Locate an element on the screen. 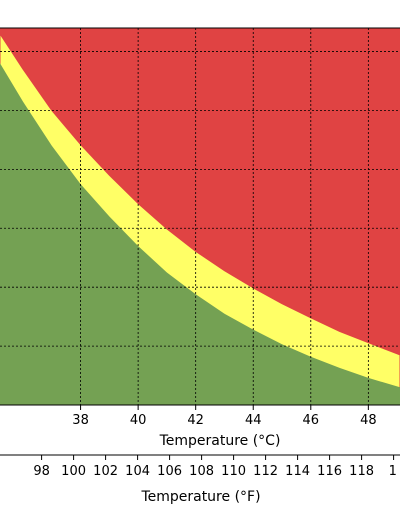 This screenshot has height=516, width=400. celsius-tick-label: 40 is located at coordinates (138, 420).